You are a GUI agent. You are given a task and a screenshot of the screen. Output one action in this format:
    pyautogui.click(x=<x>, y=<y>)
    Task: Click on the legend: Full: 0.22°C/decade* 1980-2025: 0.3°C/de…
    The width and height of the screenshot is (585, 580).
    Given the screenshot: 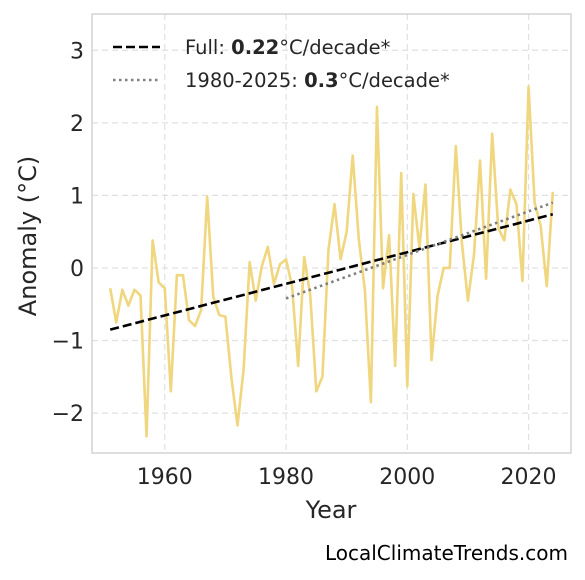 What is the action you would take?
    pyautogui.click(x=281, y=64)
    